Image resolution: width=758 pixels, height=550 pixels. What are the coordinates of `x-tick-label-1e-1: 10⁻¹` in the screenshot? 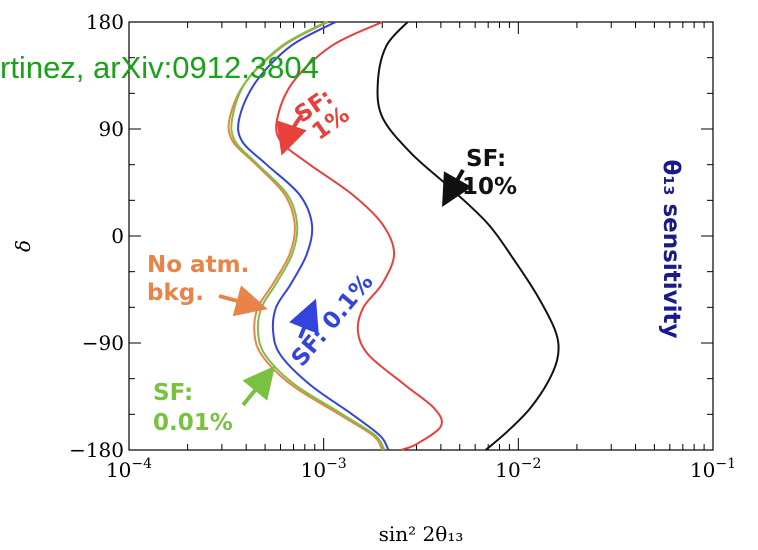 It's located at (713, 469).